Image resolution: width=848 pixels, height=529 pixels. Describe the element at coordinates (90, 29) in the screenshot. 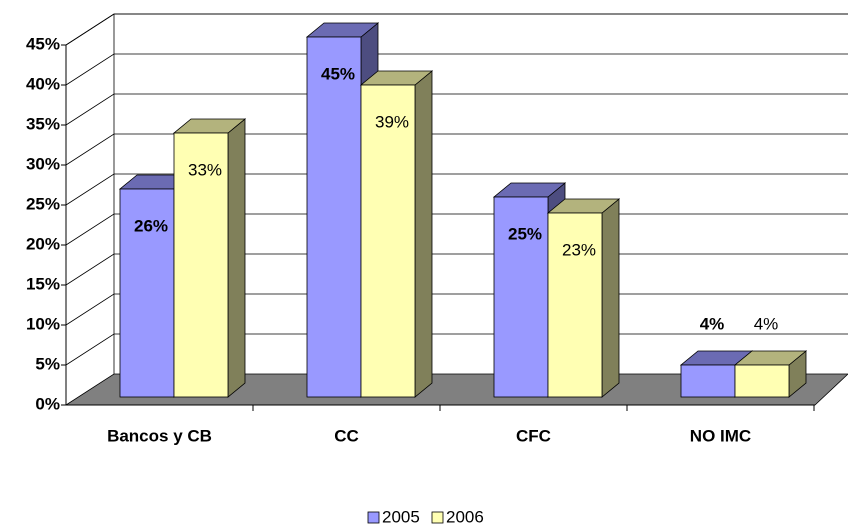

I see `side-wall-top` at that location.